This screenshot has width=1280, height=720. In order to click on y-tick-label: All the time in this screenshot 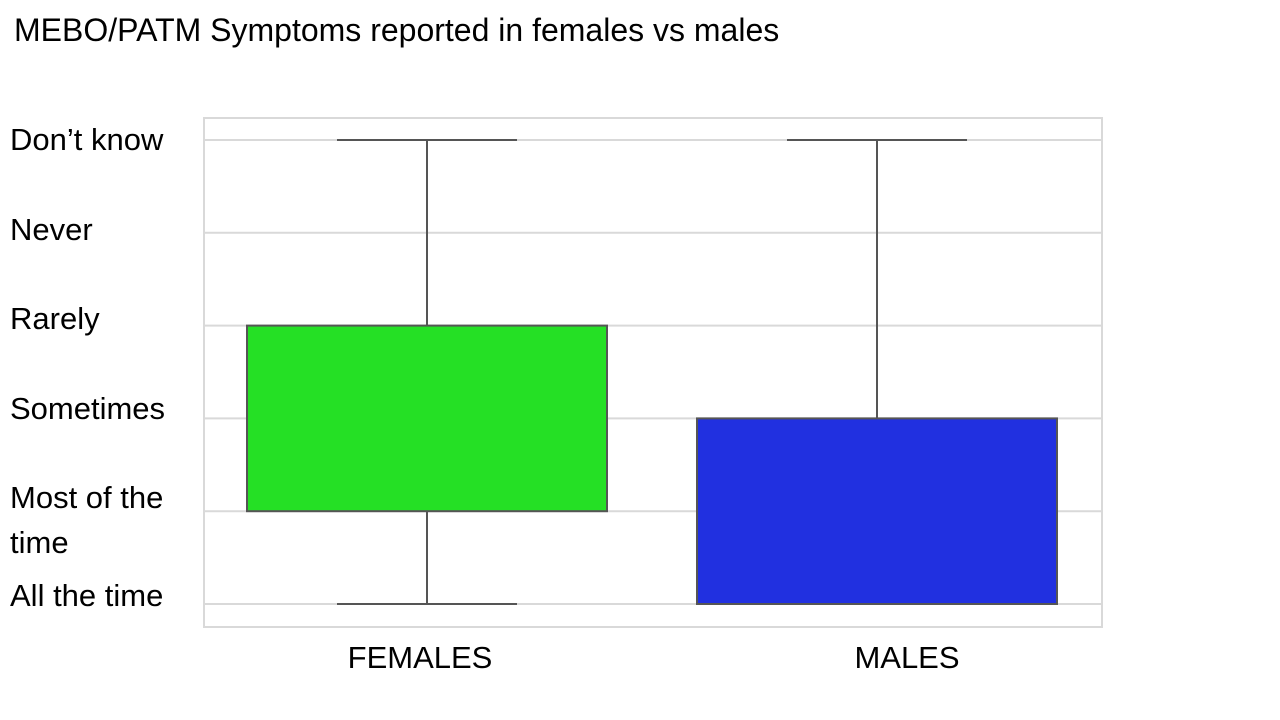, I will do `click(87, 595)`.